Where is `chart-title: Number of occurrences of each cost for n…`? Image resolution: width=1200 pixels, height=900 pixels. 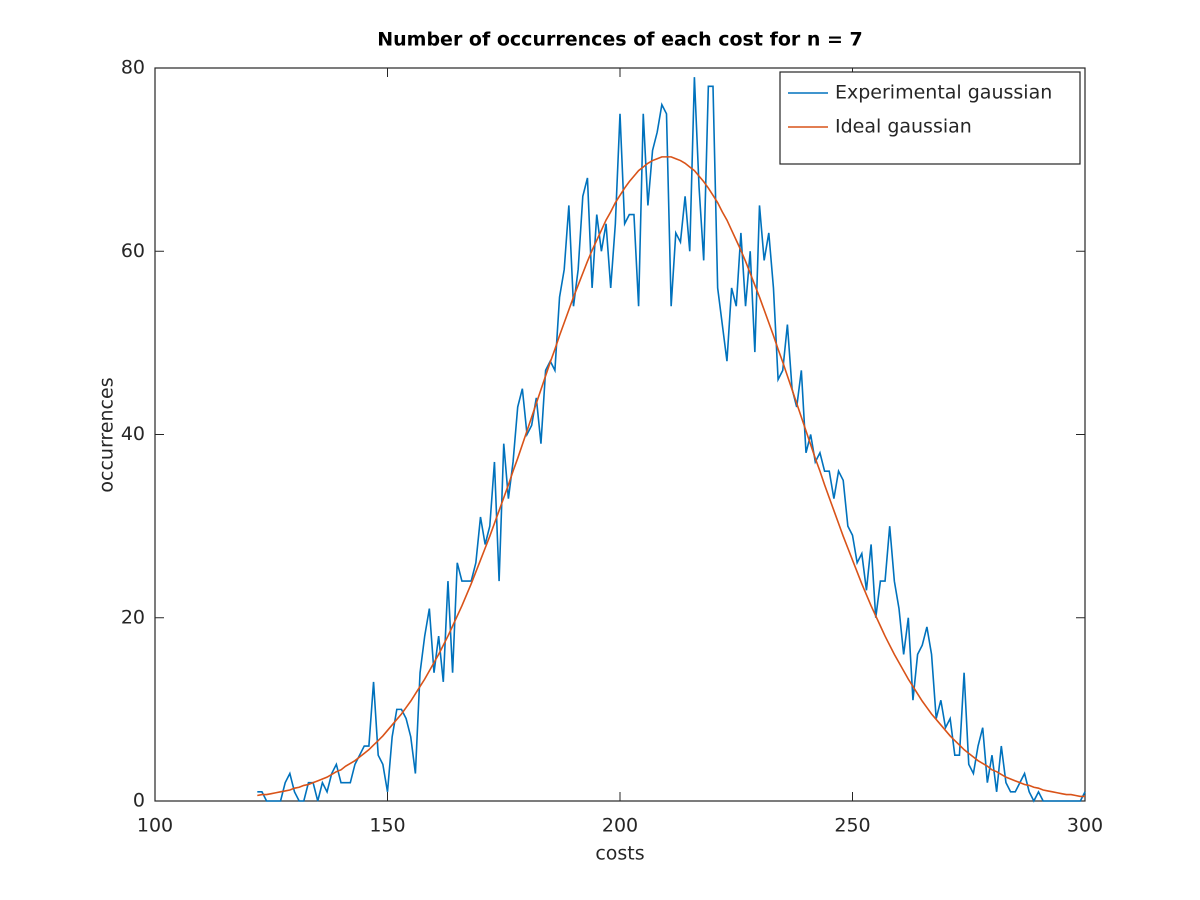 chart-title: Number of occurrences of each cost for n… is located at coordinates (620, 40).